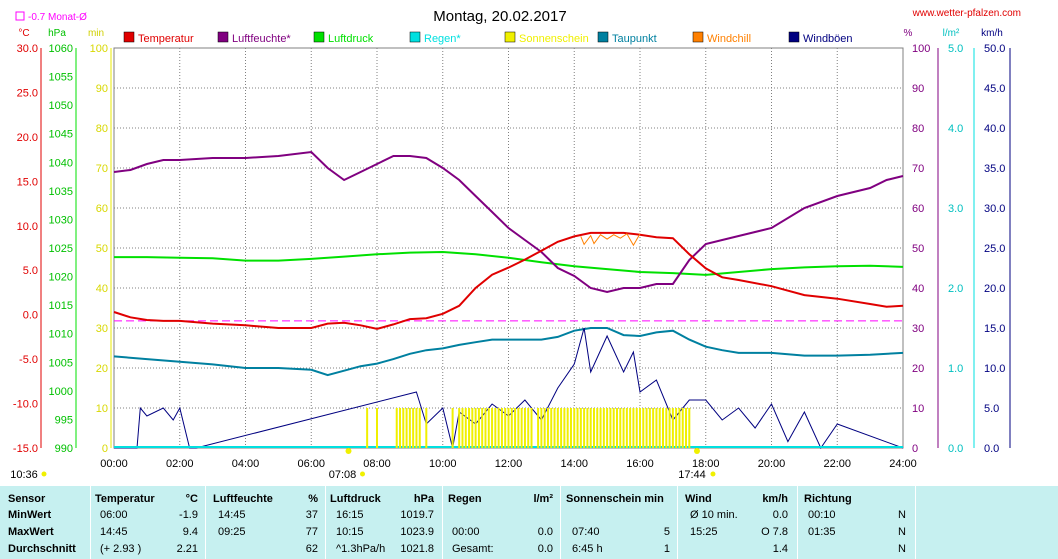 The height and width of the screenshot is (559, 1058). Describe the element at coordinates (918, 329) in the screenshot. I see `pct-tick: 30` at that location.